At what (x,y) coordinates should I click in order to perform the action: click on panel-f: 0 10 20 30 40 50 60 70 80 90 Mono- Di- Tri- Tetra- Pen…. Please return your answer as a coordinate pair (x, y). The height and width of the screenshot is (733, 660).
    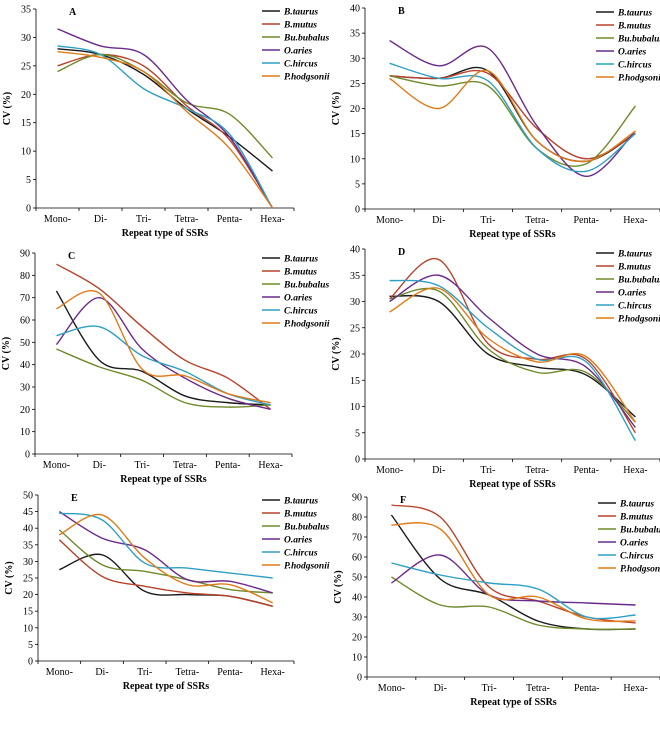
    Looking at the image, I should click on (496, 600).